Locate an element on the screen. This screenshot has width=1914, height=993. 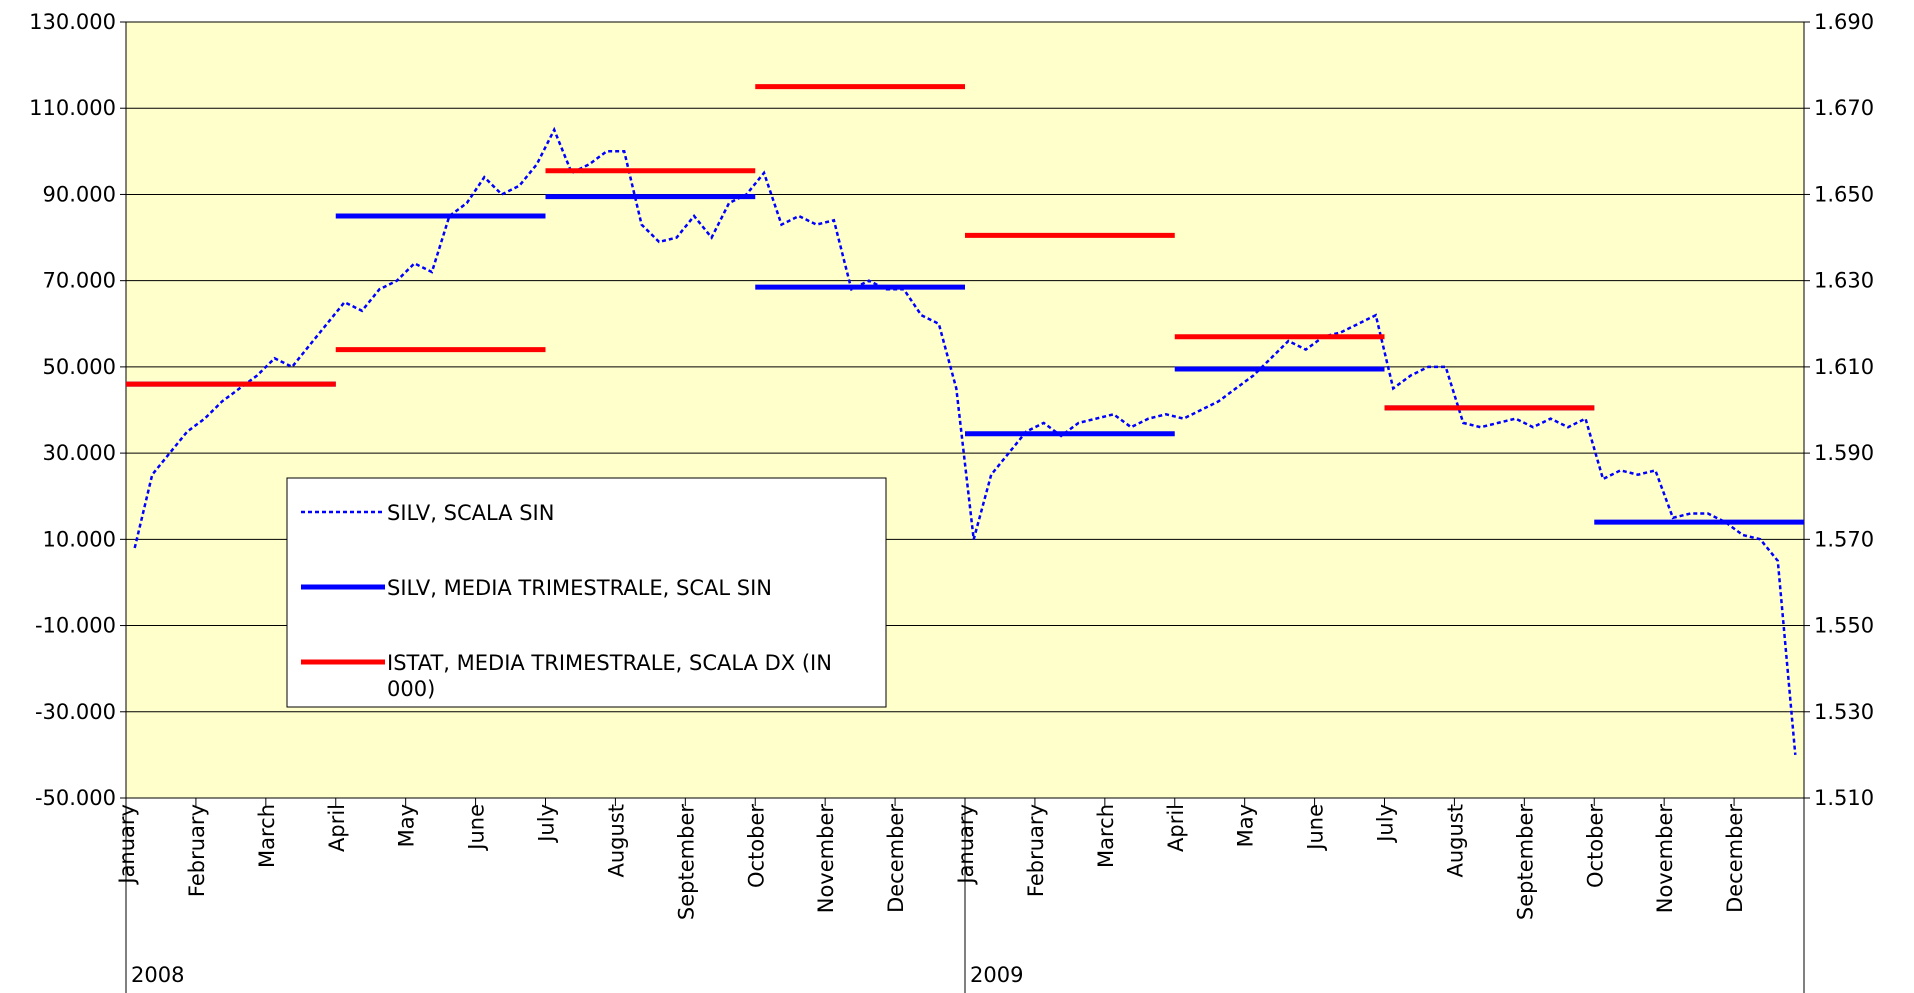
y2-tick-label: 1.690 is located at coordinates (1844, 22).